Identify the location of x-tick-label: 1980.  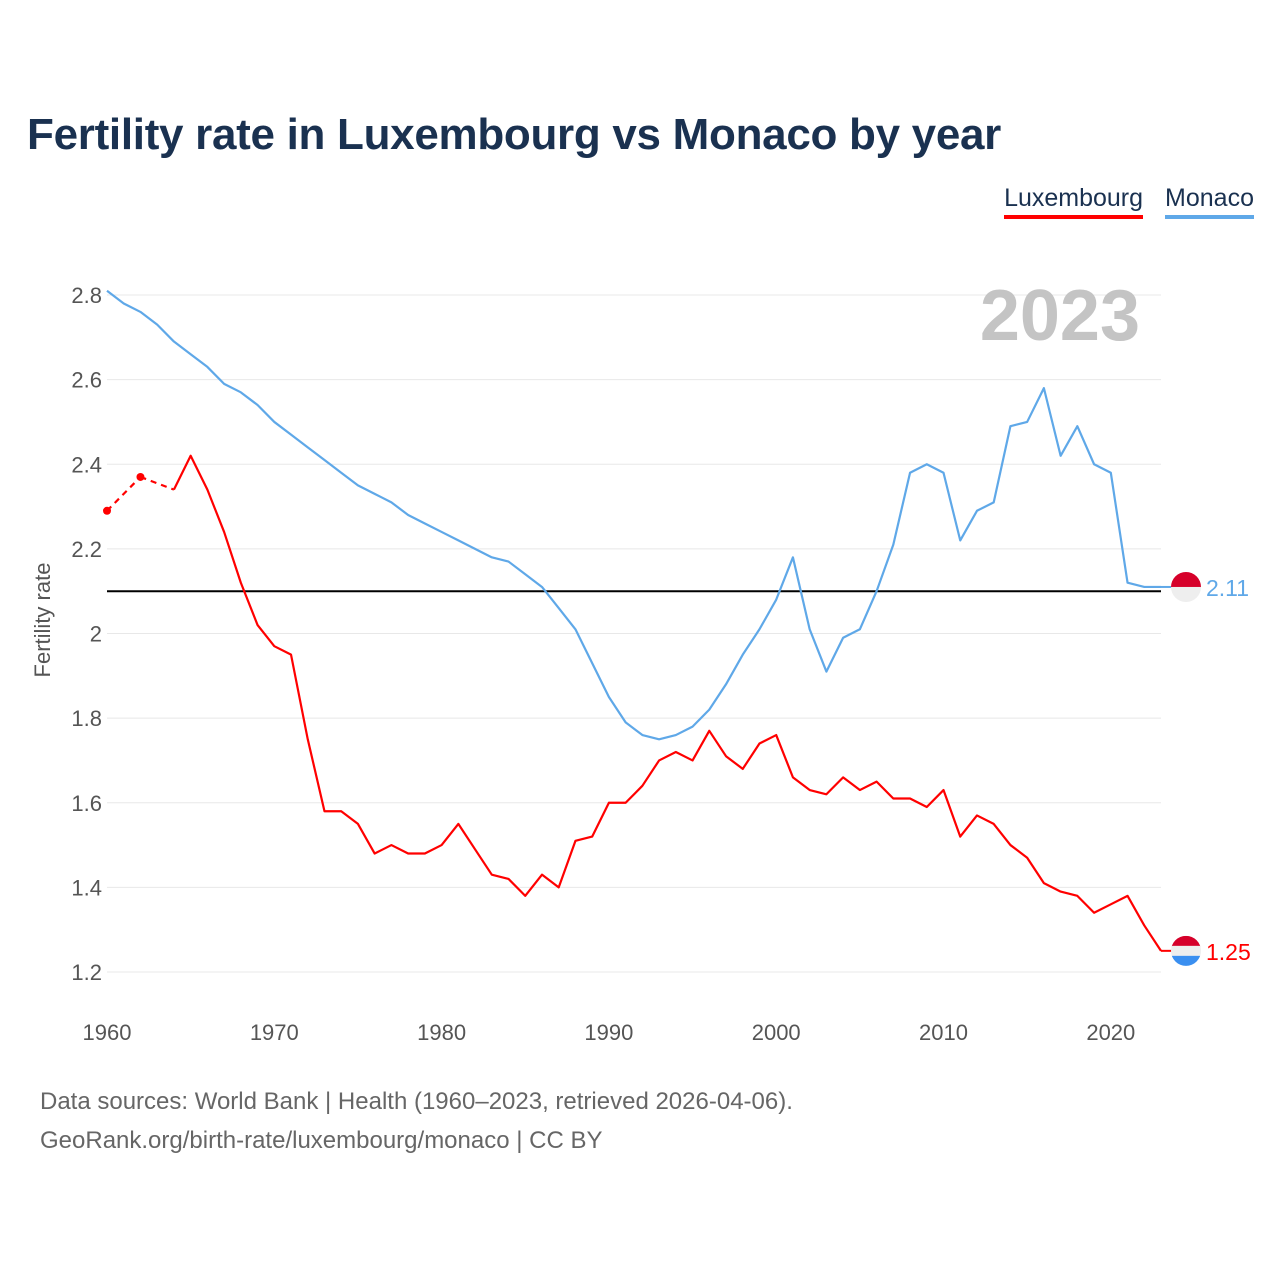
(441, 1032).